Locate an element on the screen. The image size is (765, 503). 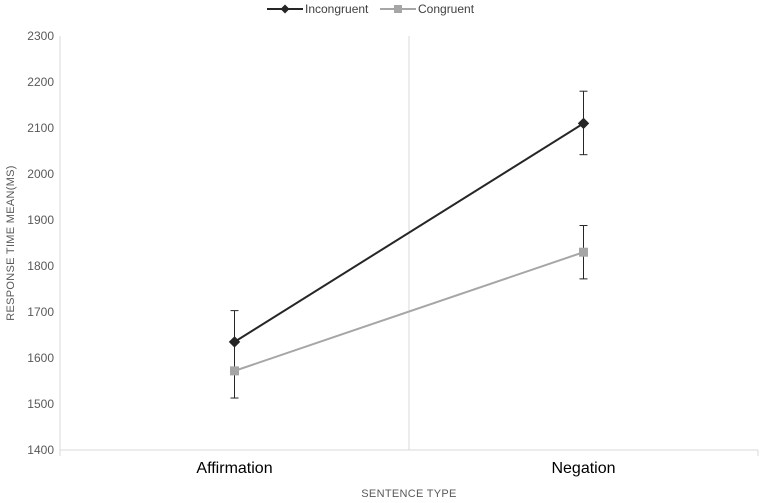
legend-label: Congruent is located at coordinates (446, 9).